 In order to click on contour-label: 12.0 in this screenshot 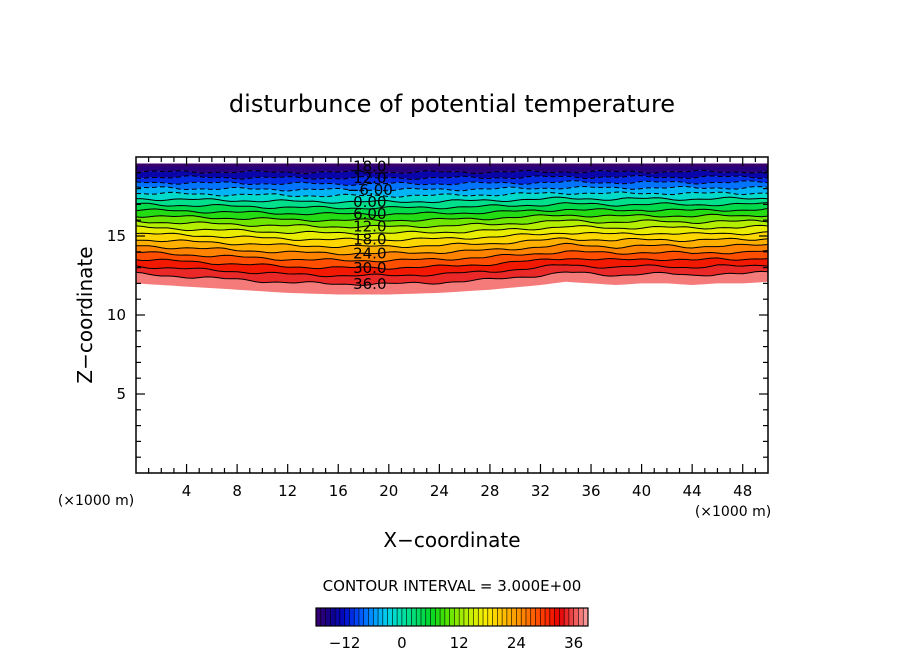, I will do `click(369, 227)`.